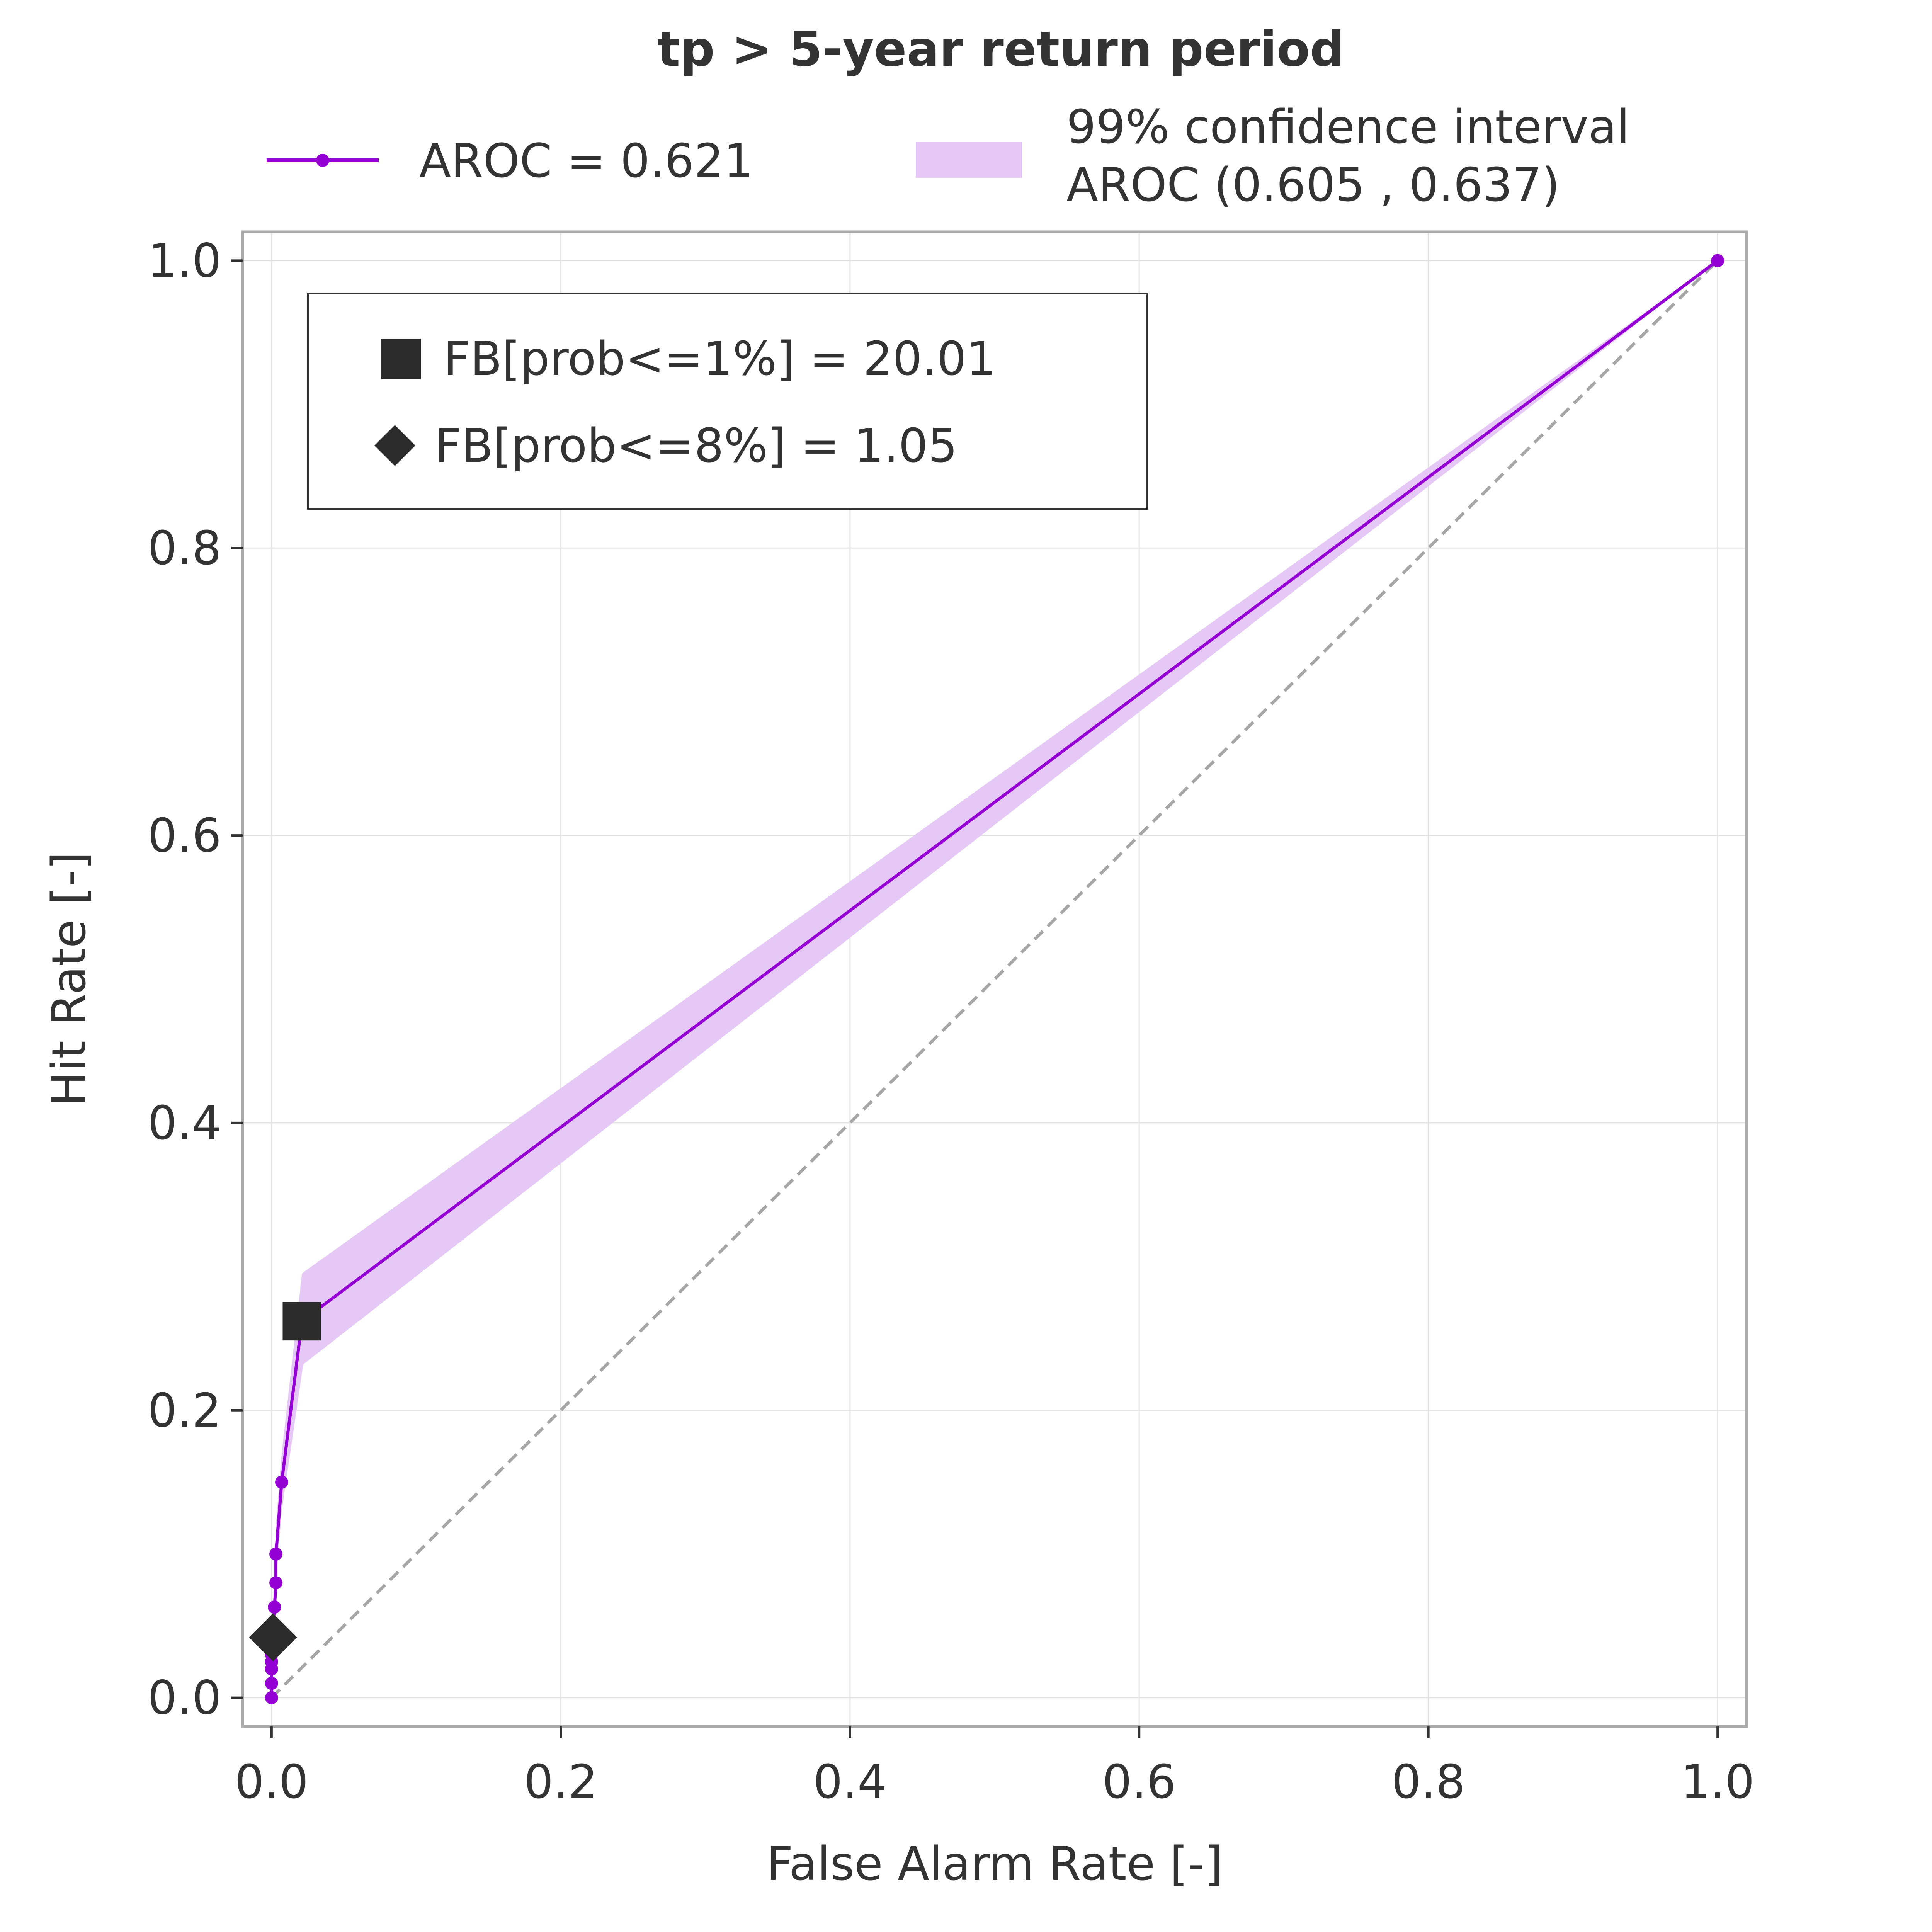 This screenshot has height=1932, width=1932. I want to click on x-tick-label-1: 0.2, so click(561, 1782).